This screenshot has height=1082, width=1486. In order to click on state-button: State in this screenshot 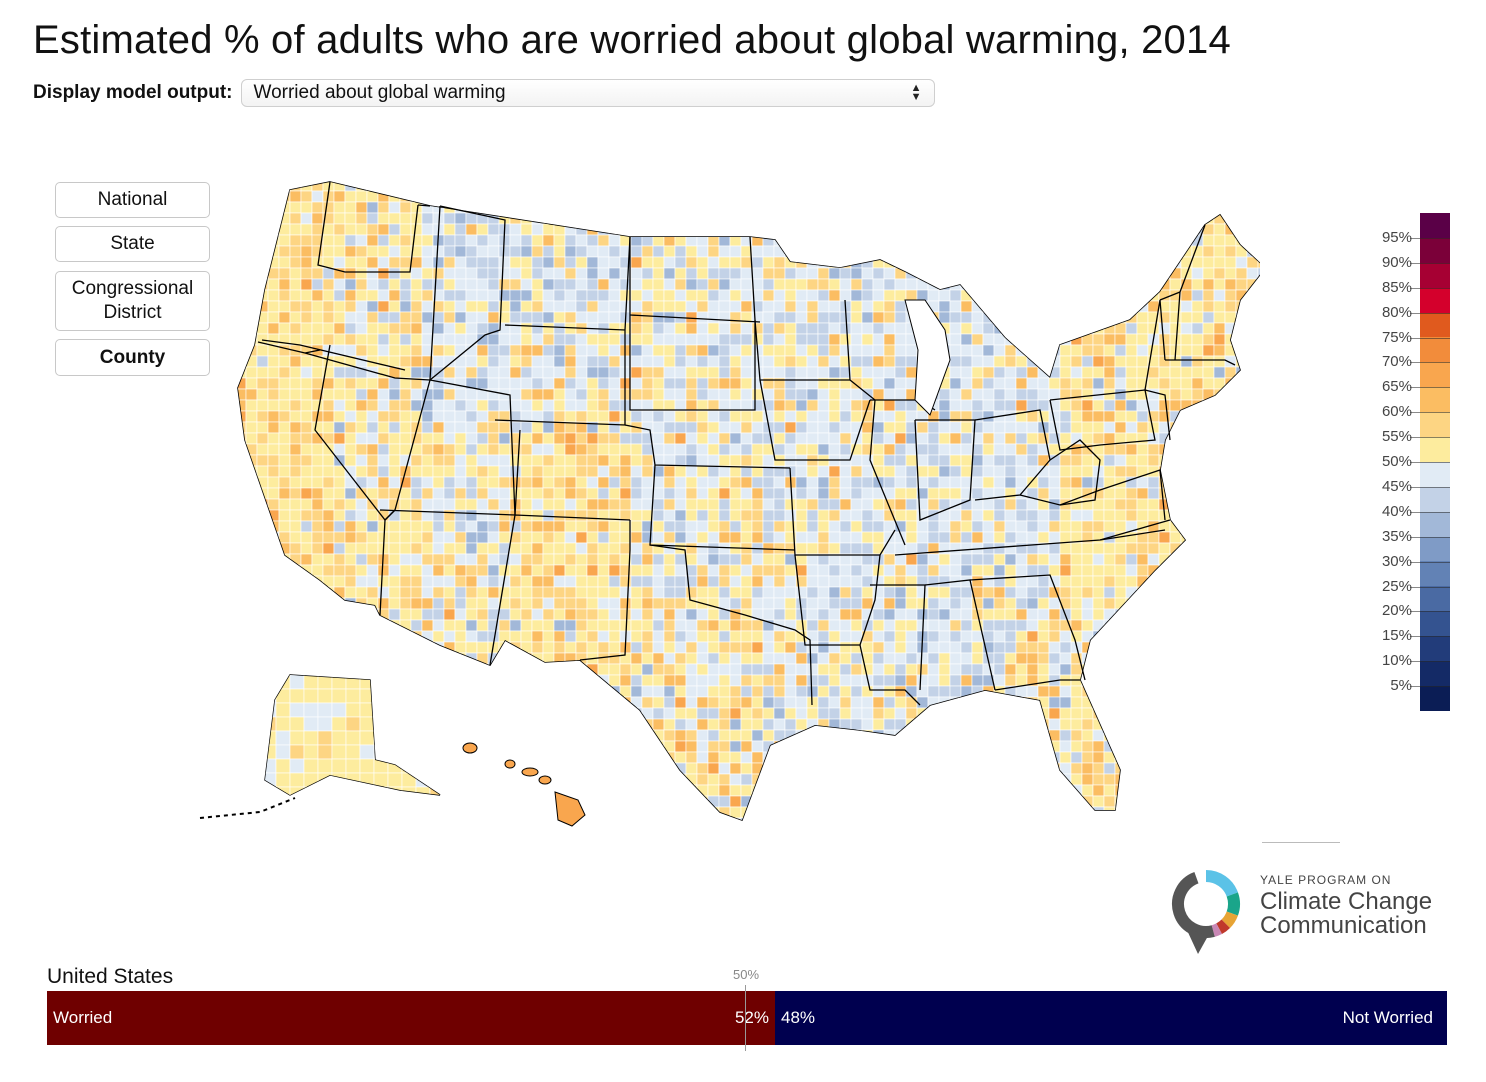, I will do `click(132, 244)`.